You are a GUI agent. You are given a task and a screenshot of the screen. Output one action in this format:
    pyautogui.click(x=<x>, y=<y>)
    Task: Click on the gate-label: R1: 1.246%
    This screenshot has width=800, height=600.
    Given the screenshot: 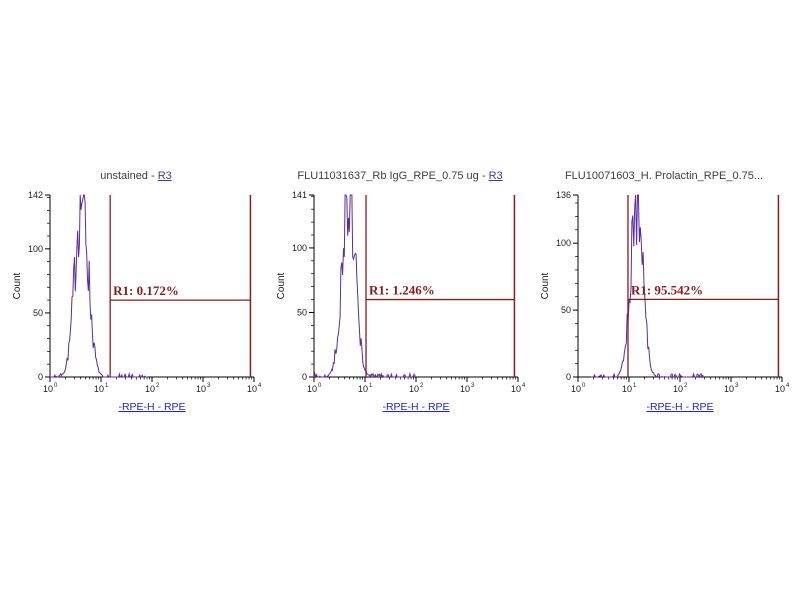 What is the action you would take?
    pyautogui.click(x=402, y=290)
    